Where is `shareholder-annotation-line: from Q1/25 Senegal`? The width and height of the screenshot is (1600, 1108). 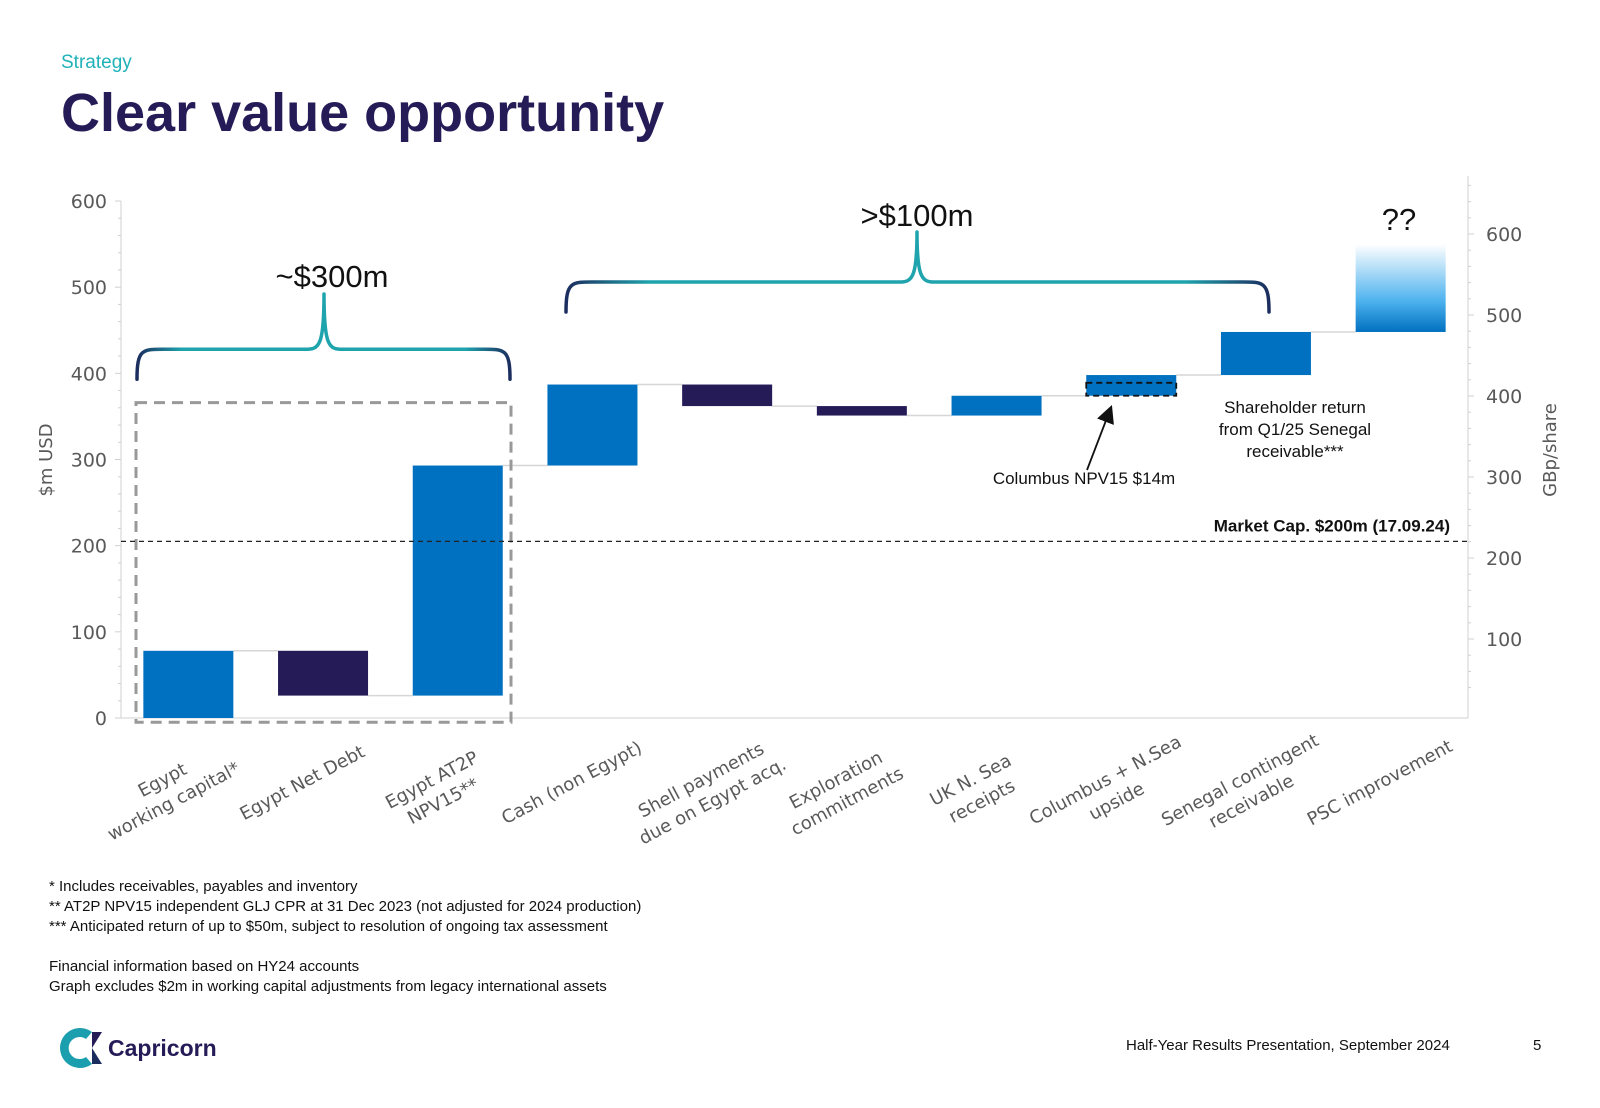 shareholder-annotation-line: from Q1/25 Senegal is located at coordinates (1295, 429).